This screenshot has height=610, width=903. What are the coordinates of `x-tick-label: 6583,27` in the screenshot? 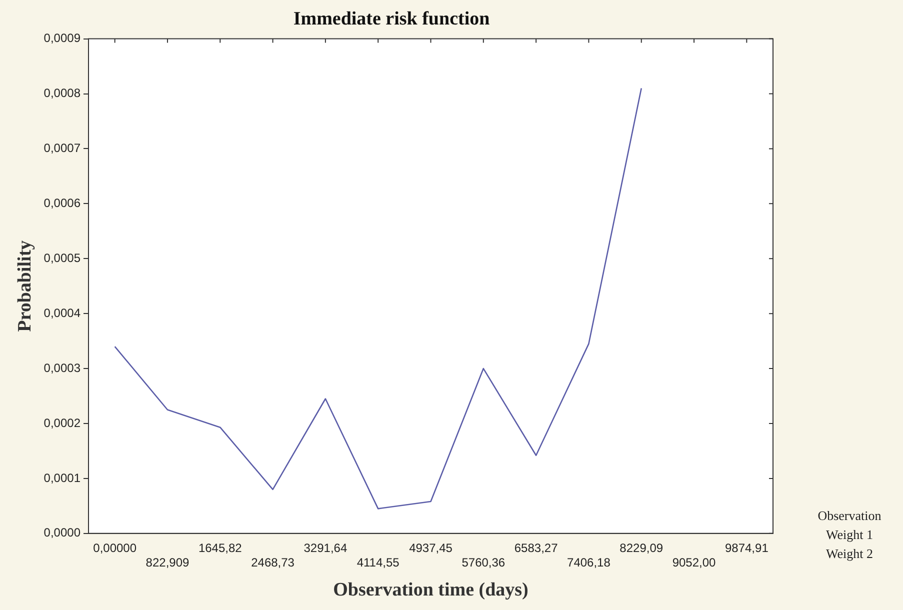 It's located at (536, 547).